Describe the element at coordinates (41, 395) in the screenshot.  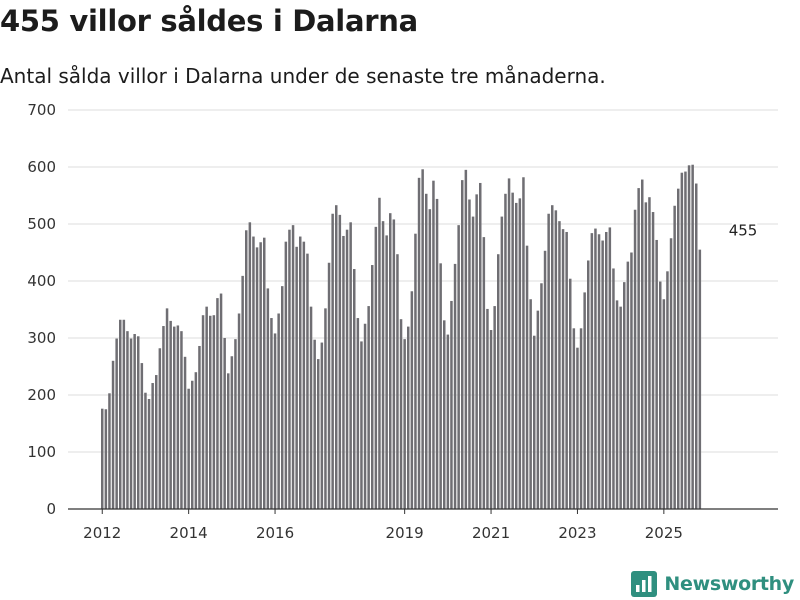
I see `y-tick-label: 200` at that location.